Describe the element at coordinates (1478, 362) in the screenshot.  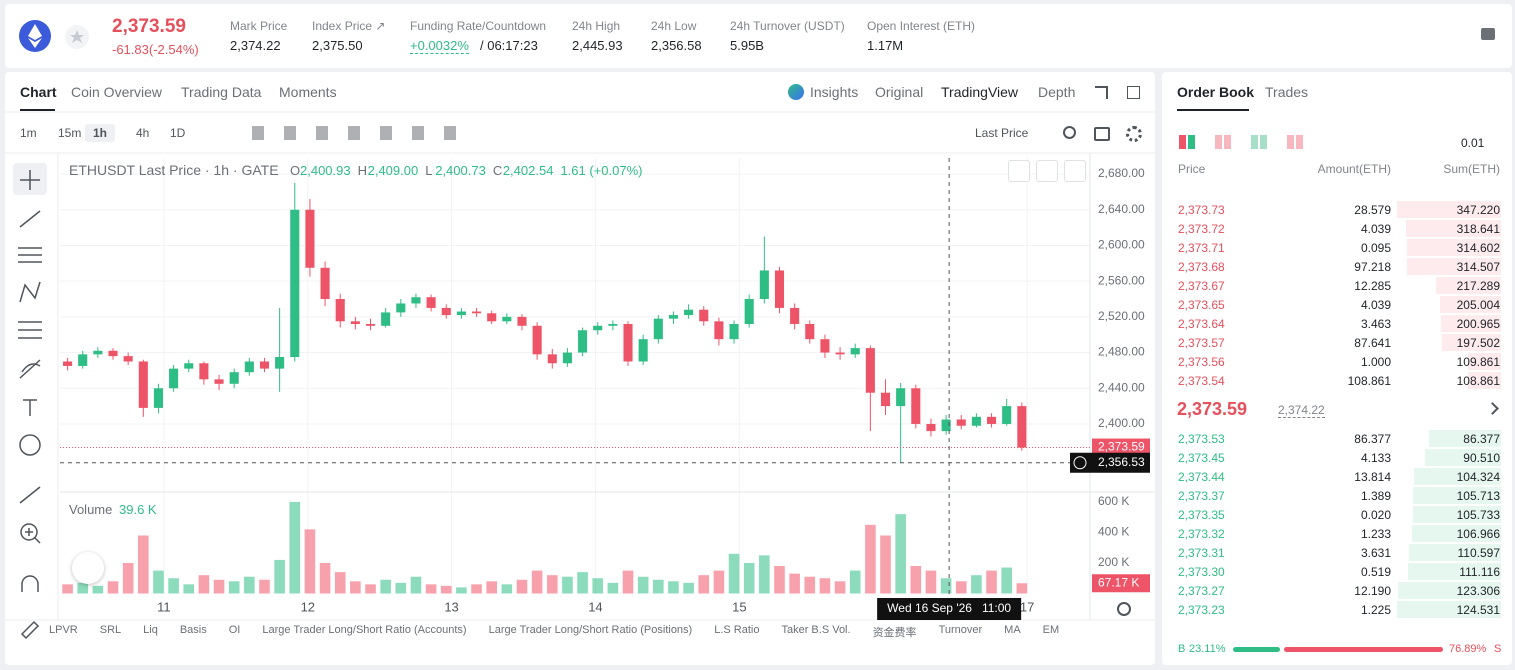
I see `book-sum: 109.861` at that location.